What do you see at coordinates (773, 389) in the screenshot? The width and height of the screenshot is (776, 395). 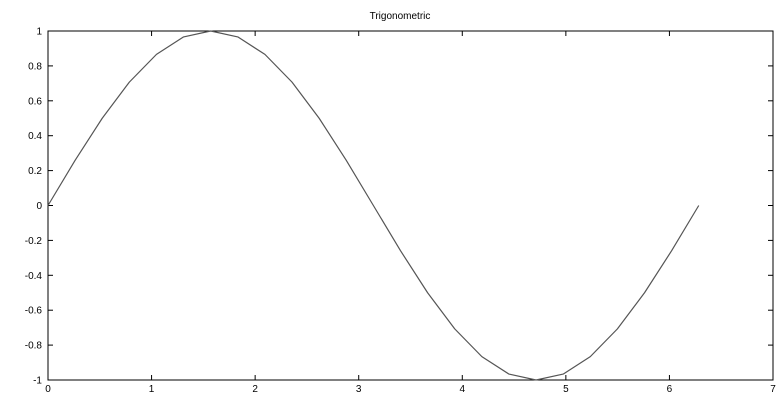 I see `x-tick-label: 7` at bounding box center [773, 389].